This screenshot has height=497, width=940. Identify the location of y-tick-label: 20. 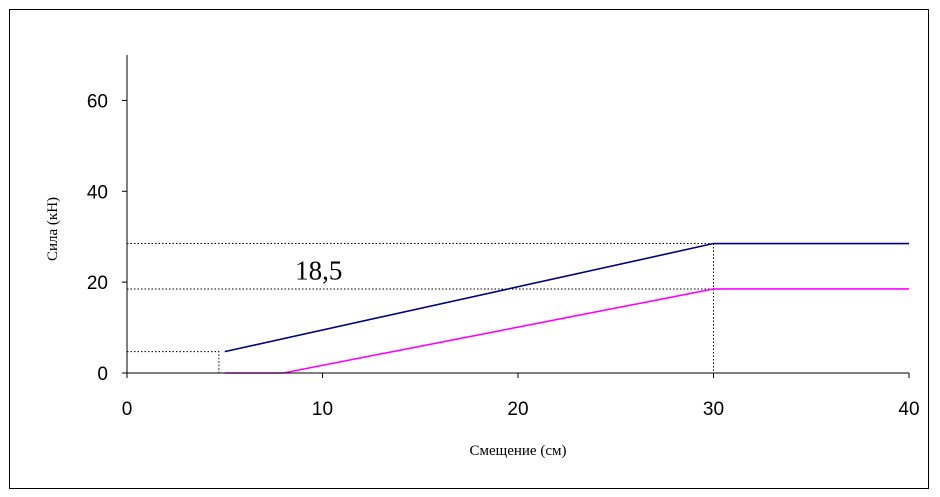
(97, 283).